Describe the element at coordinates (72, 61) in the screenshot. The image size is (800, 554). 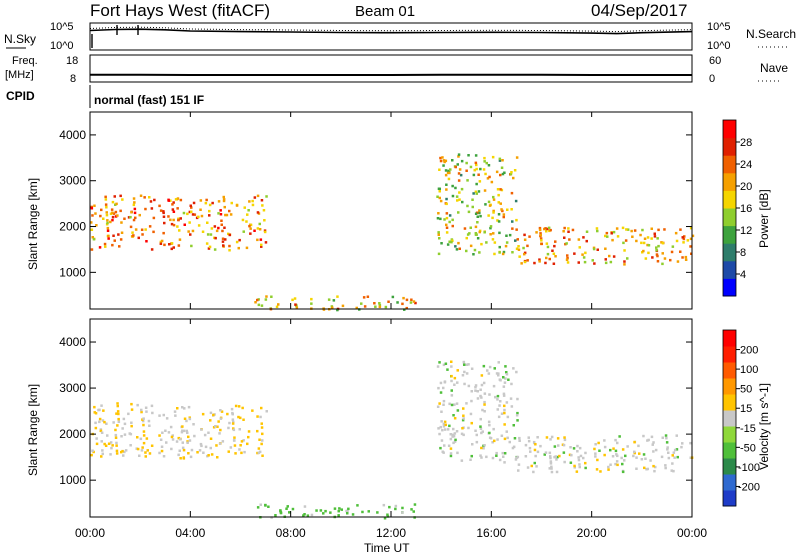
I see `freq-tick-top: 18` at that location.